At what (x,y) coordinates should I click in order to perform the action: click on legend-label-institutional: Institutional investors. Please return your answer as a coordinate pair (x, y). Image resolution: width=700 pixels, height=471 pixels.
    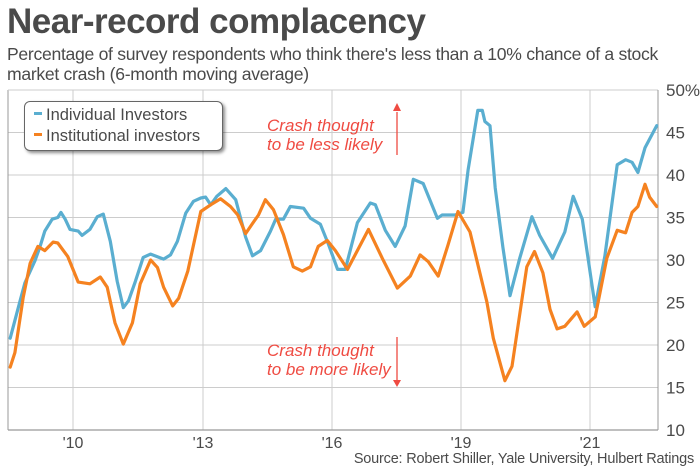
    Looking at the image, I should click on (123, 136).